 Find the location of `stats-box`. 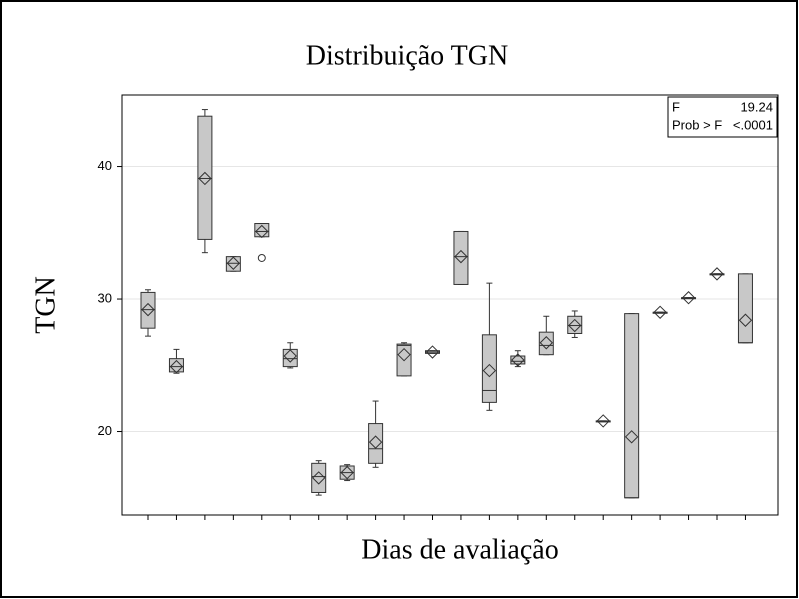

stats-box is located at coordinates (722, 117).